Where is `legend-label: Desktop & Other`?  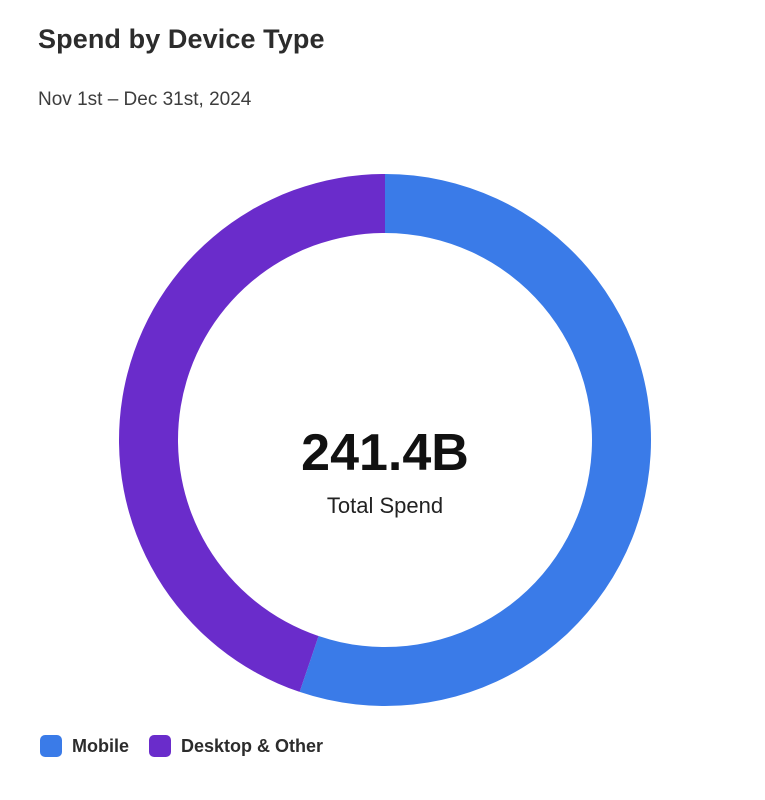
legend-label: Desktop & Other is located at coordinates (252, 745).